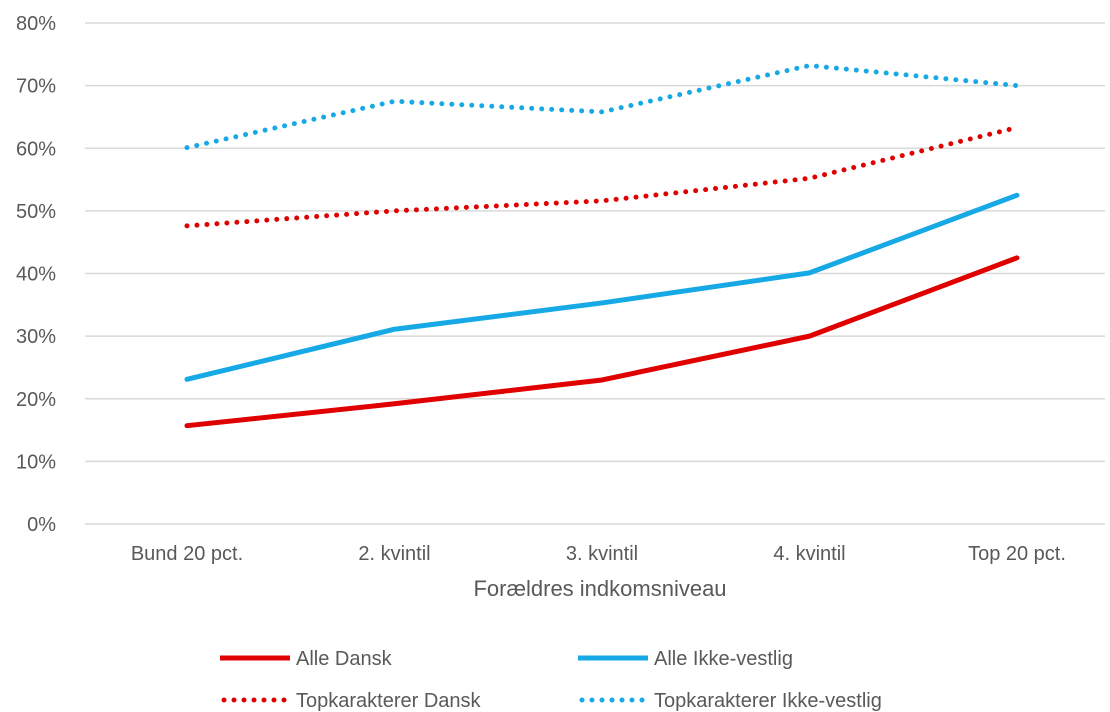  I want to click on y-tick-label: 70%, so click(36, 87).